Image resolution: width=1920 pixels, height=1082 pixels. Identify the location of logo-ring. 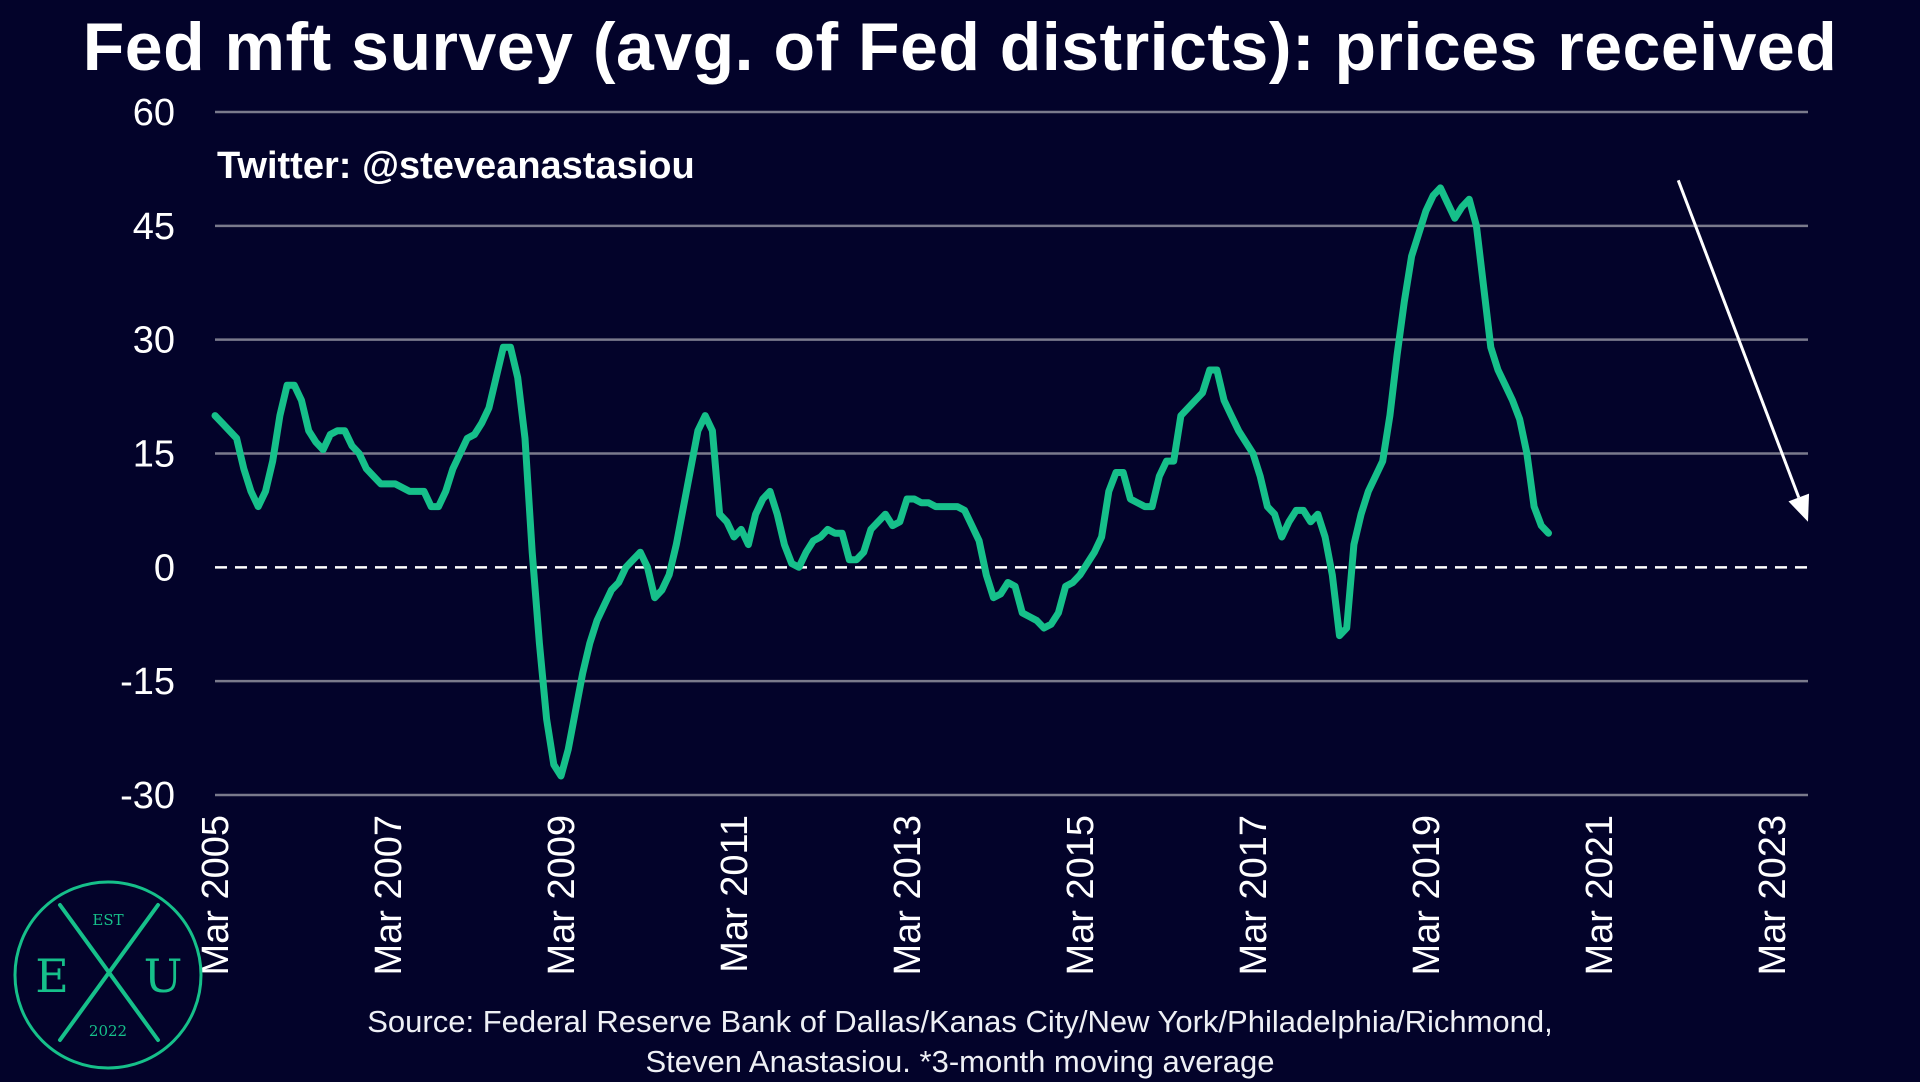
(108, 975).